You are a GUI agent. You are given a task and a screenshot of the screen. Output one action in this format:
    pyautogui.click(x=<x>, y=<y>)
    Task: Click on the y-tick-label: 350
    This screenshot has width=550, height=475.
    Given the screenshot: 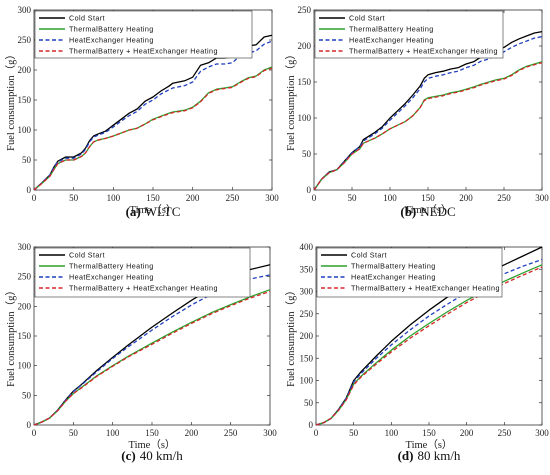 What is the action you would take?
    pyautogui.click(x=307, y=269)
    